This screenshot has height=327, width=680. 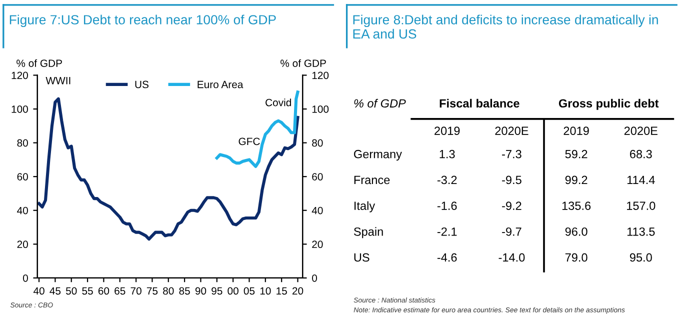 What do you see at coordinates (315, 278) in the screenshot?
I see `y2-tick-label: 0` at bounding box center [315, 278].